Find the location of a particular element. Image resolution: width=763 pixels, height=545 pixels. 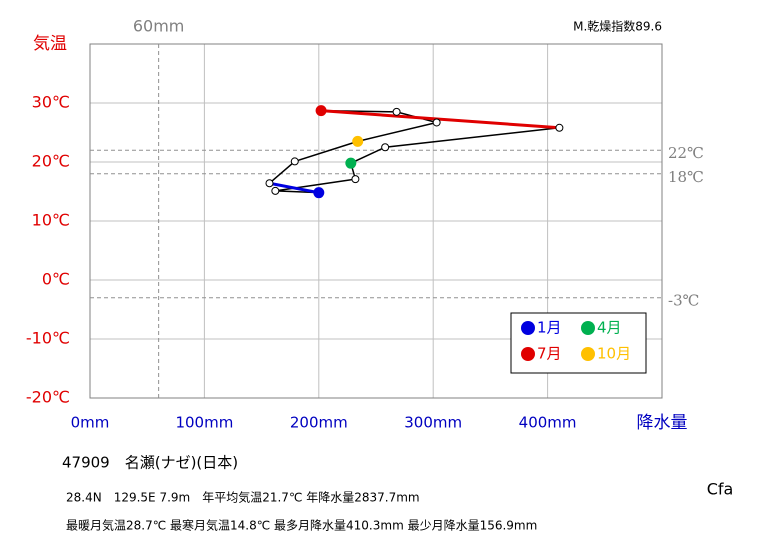

x-axis-label: 降水量 is located at coordinates (662, 423).